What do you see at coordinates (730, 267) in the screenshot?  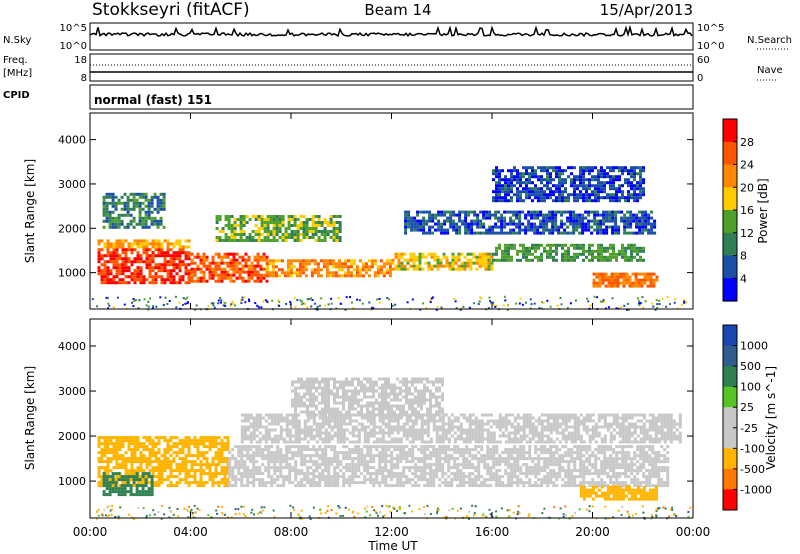 I see `colorbar-segment` at bounding box center [730, 267].